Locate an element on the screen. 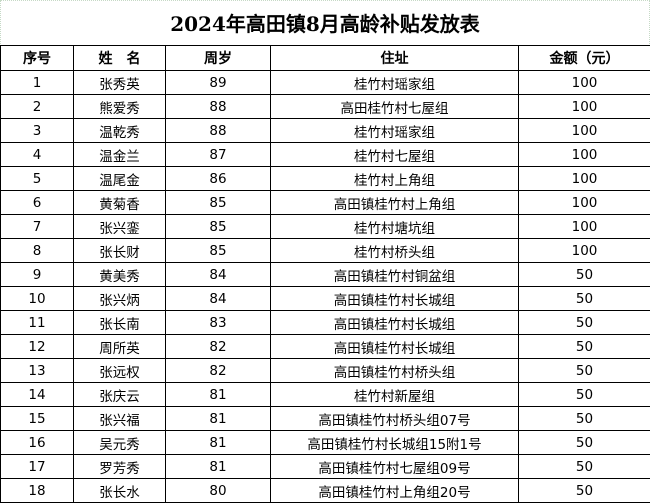 The image size is (650, 503). table-row: 18 张长水 80 高田镇桂竹村上角组20号 50 is located at coordinates (325, 490).